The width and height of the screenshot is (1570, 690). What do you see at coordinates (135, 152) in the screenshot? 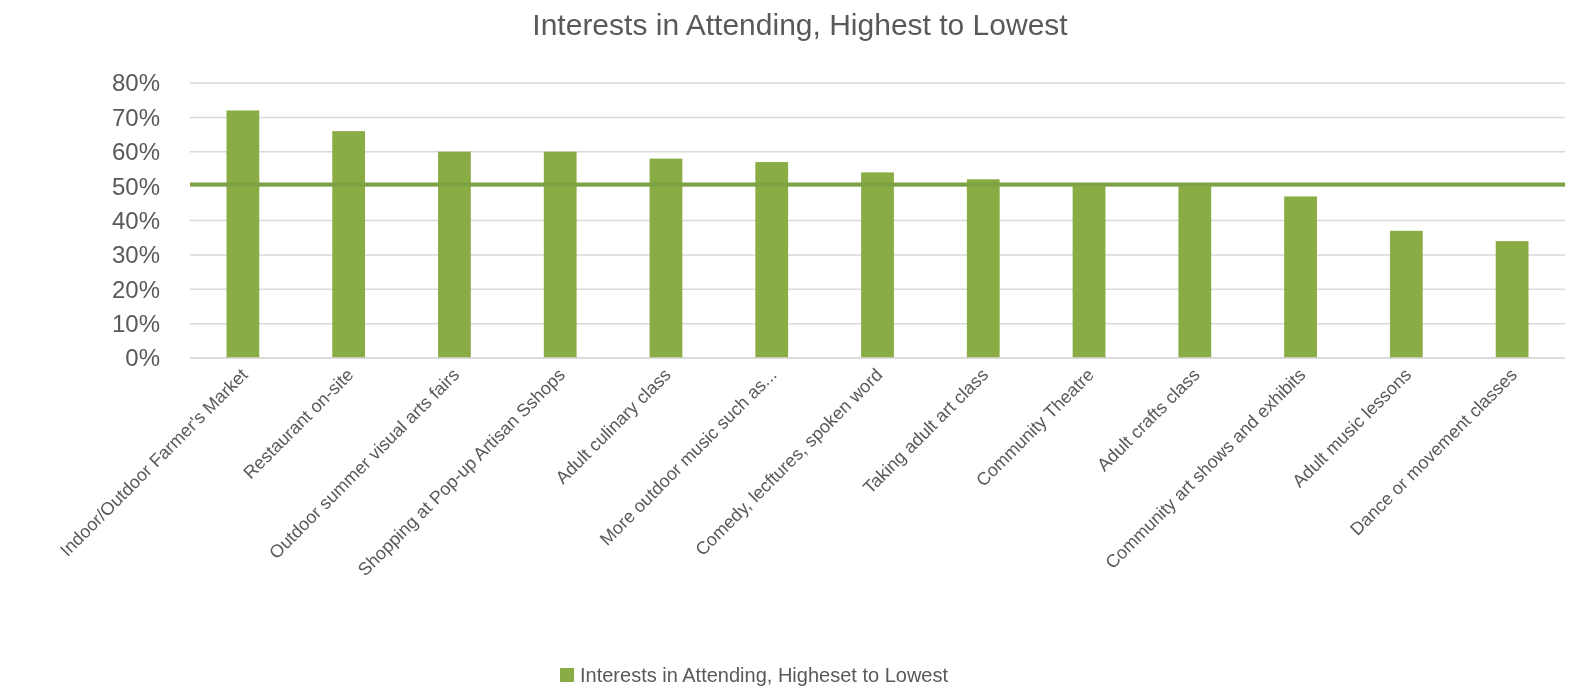
I see `y-tick-label: 60%` at bounding box center [135, 152].